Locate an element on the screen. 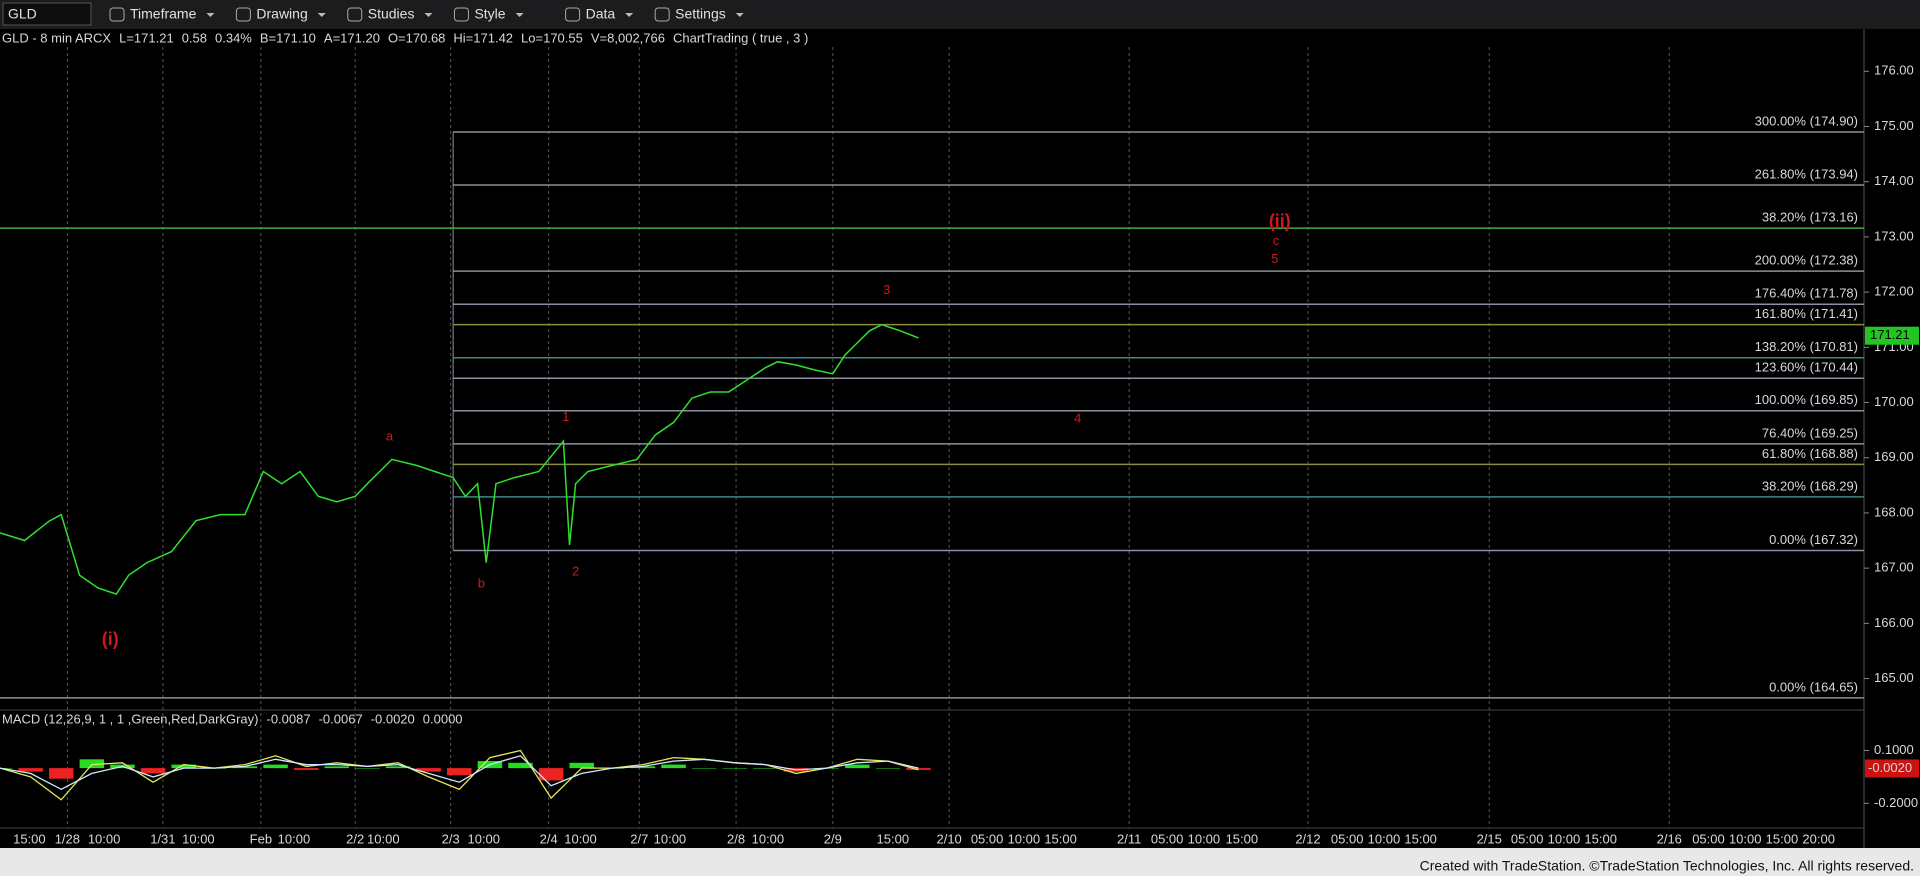 This screenshot has height=876, width=1920. toolbar-item: Style is located at coordinates (489, 14).